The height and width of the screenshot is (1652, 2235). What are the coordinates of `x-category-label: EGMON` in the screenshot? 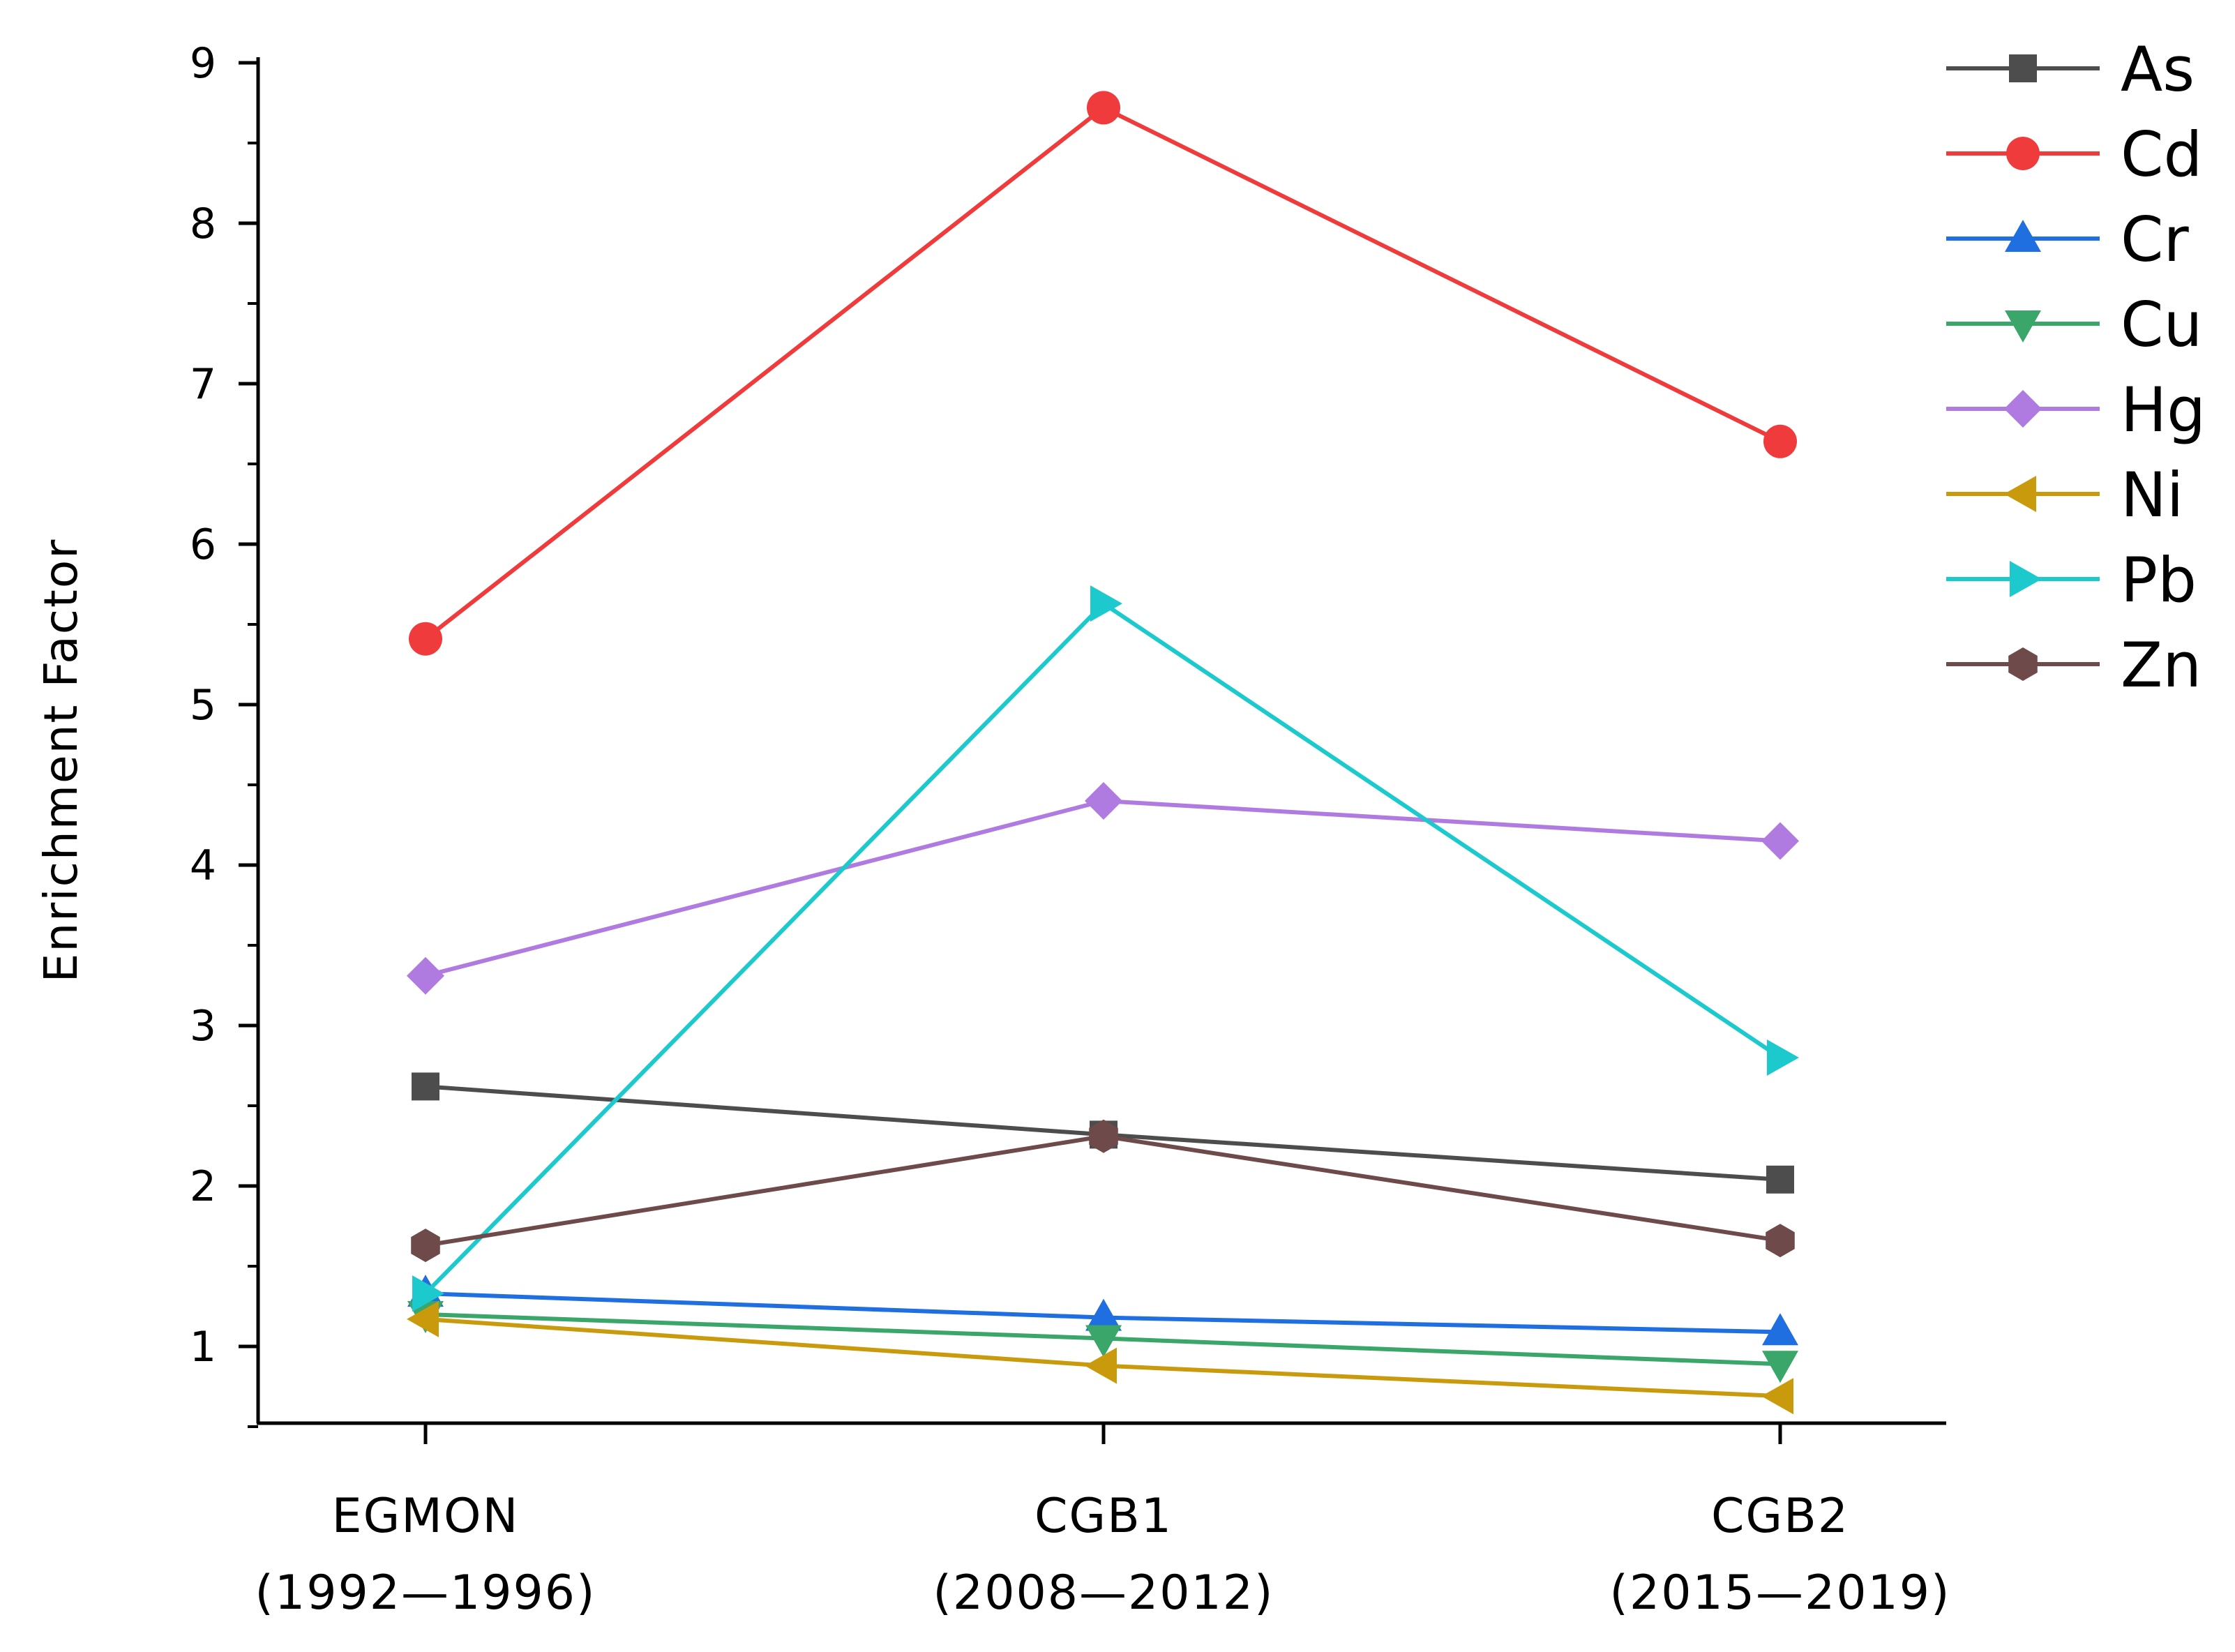 It's located at (426, 1516).